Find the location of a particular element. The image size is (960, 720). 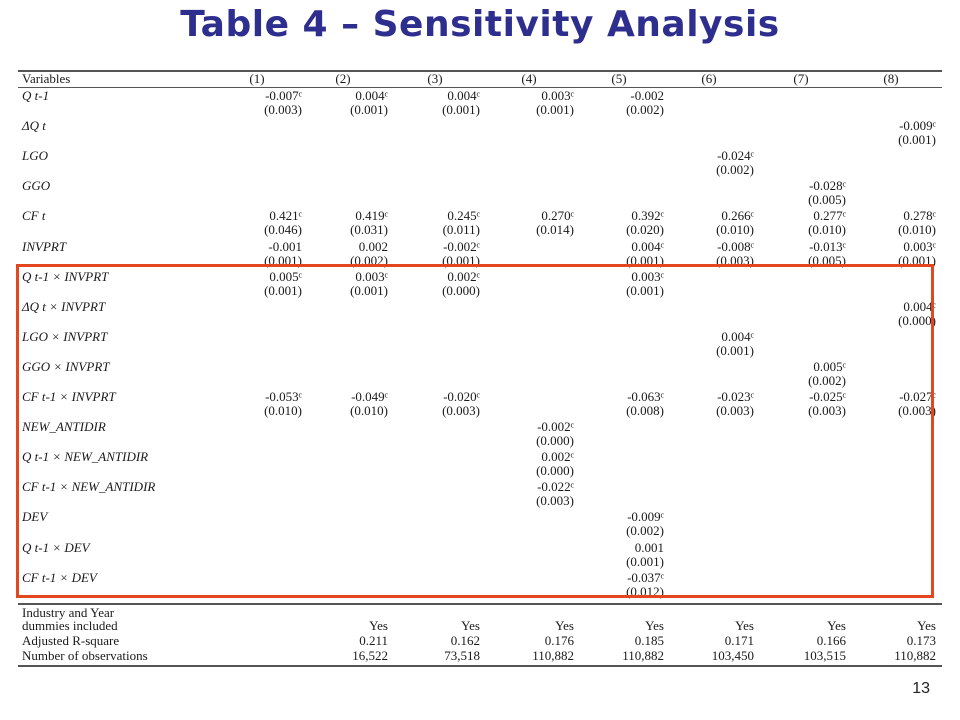

table-cell: (0.046) is located at coordinates (283, 230).